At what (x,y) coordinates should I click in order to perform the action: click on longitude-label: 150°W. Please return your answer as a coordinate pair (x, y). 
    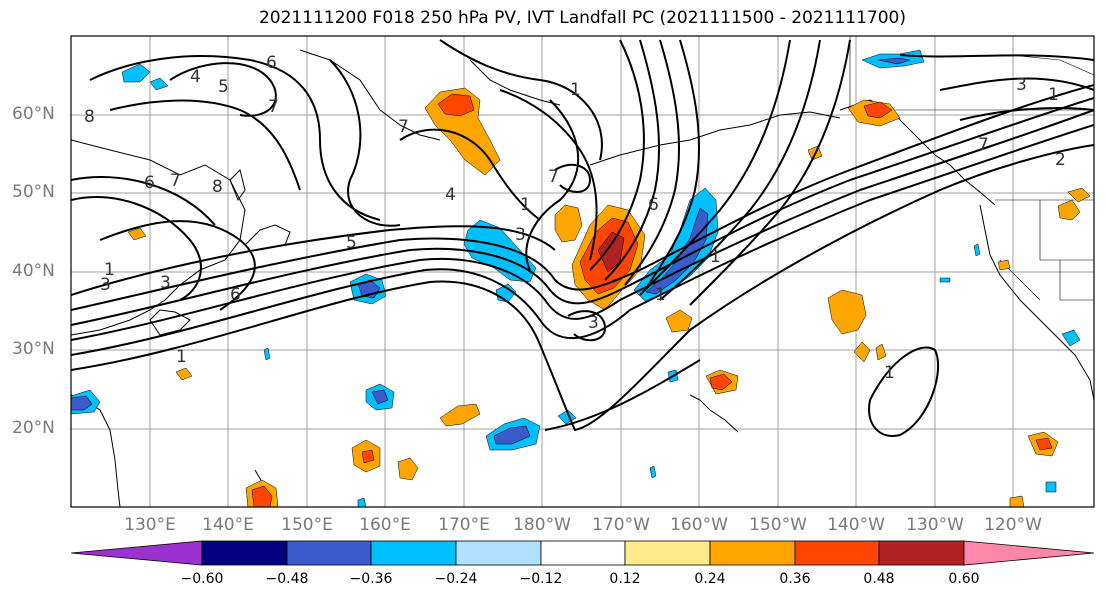
    Looking at the image, I should click on (778, 525).